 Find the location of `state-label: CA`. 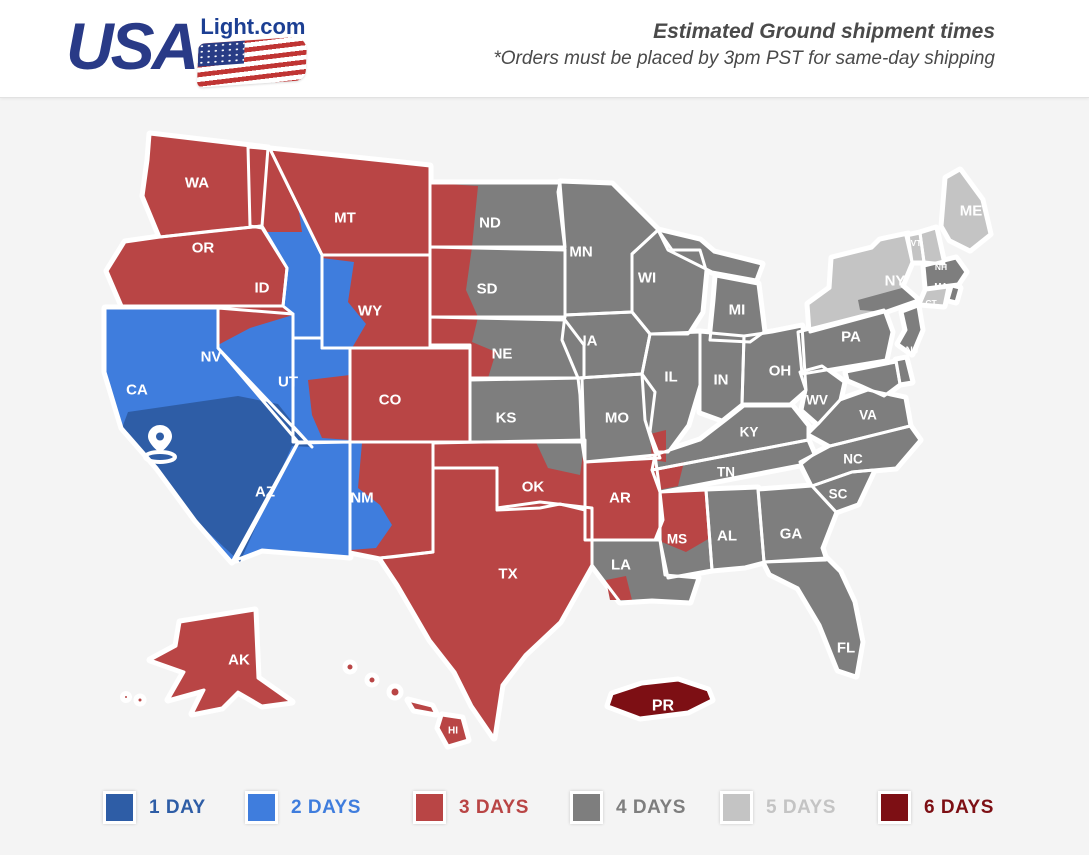

state-label: CA is located at coordinates (137, 390).